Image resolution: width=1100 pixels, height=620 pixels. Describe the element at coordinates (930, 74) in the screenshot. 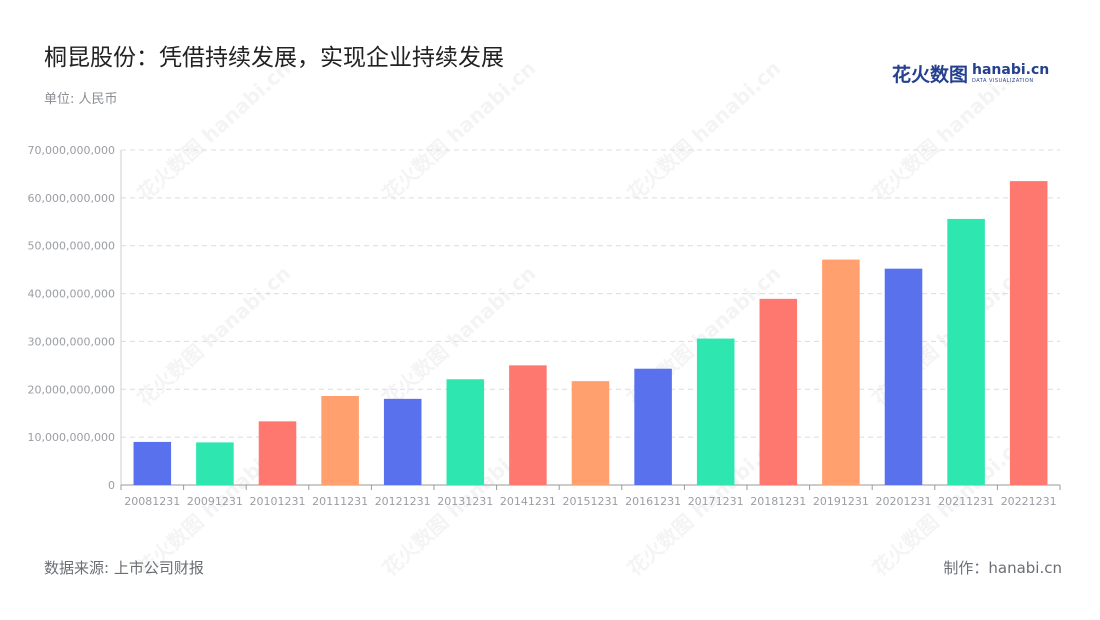

I see `logo-cn-text: 花火数图` at that location.